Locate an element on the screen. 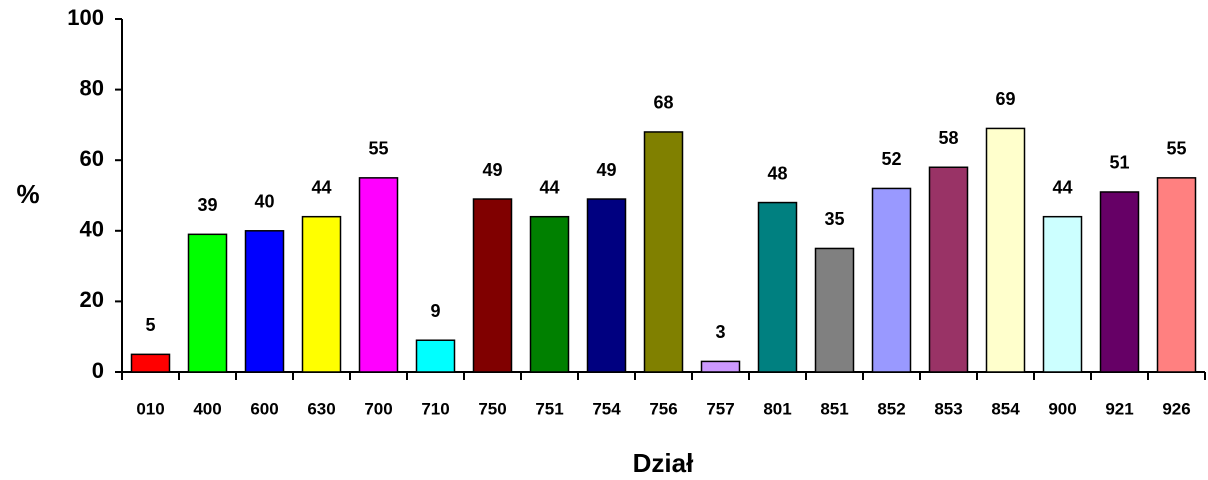  x-tick-label: 926 is located at coordinates (1176, 408).